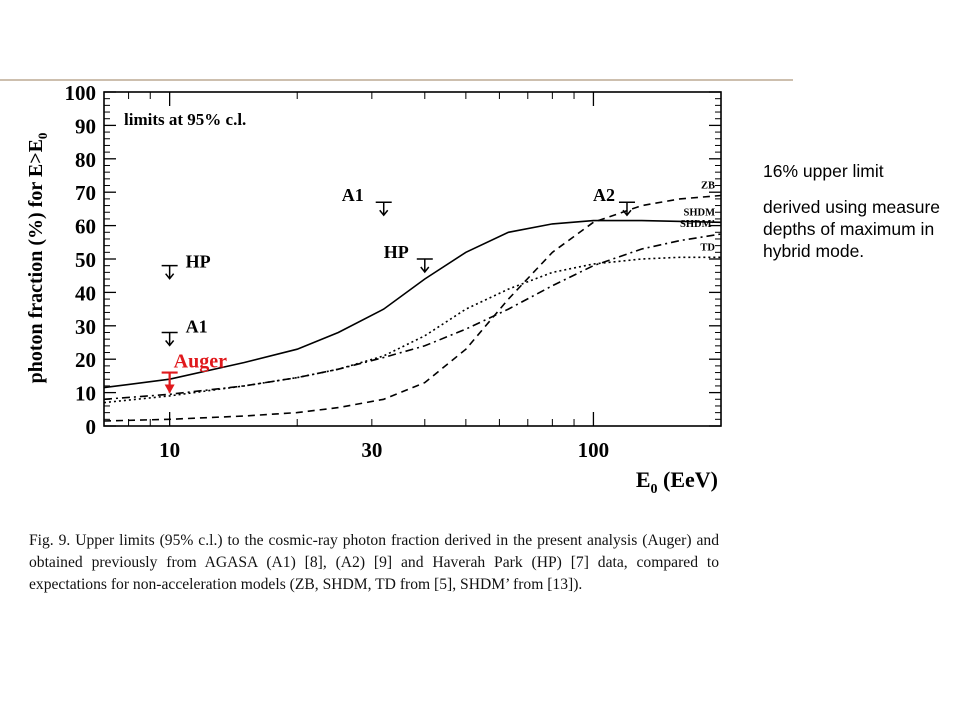 The height and width of the screenshot is (720, 960). What do you see at coordinates (85, 327) in the screenshot?
I see `y-tick-label: 30` at bounding box center [85, 327].